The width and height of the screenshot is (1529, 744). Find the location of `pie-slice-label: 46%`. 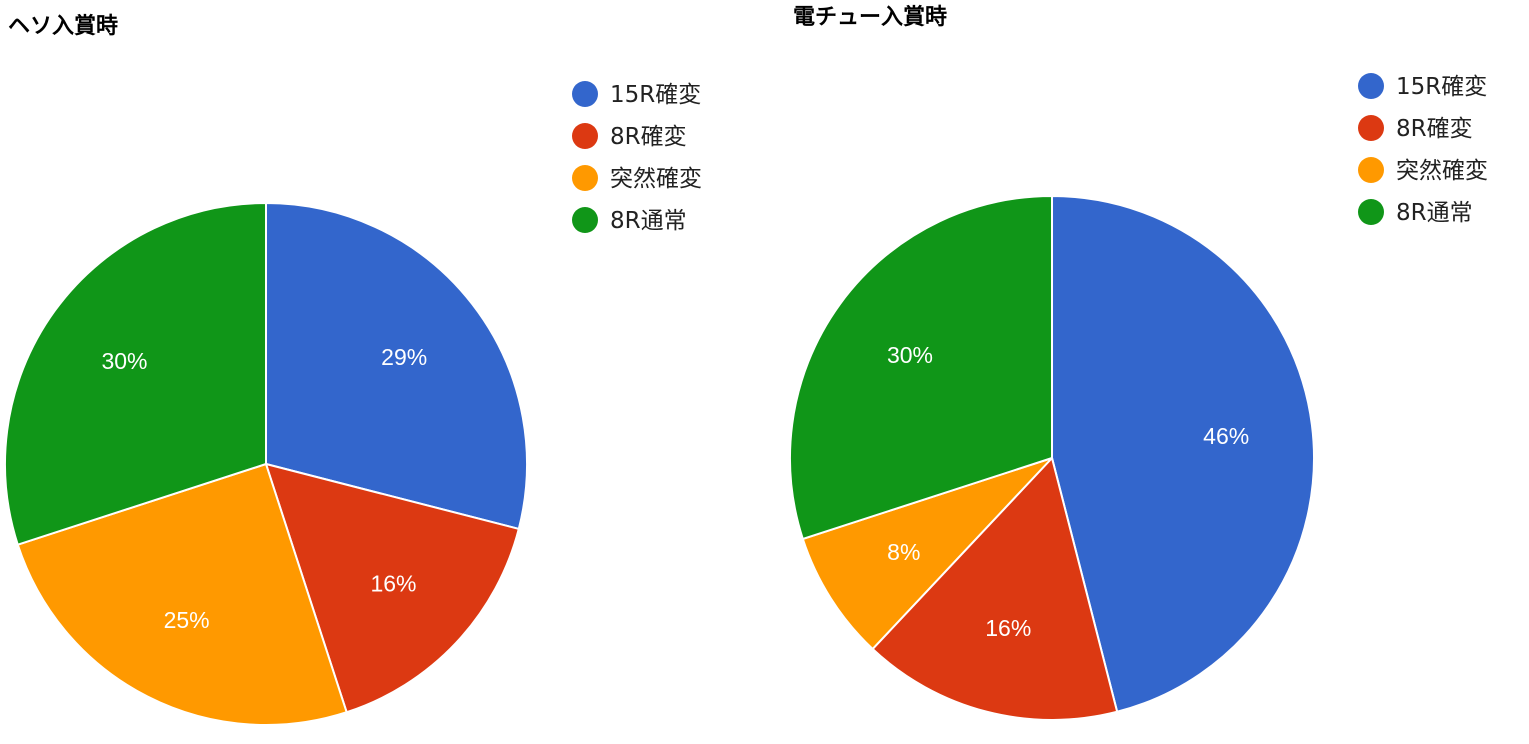

pie-slice-label: 46% is located at coordinates (1226, 436).